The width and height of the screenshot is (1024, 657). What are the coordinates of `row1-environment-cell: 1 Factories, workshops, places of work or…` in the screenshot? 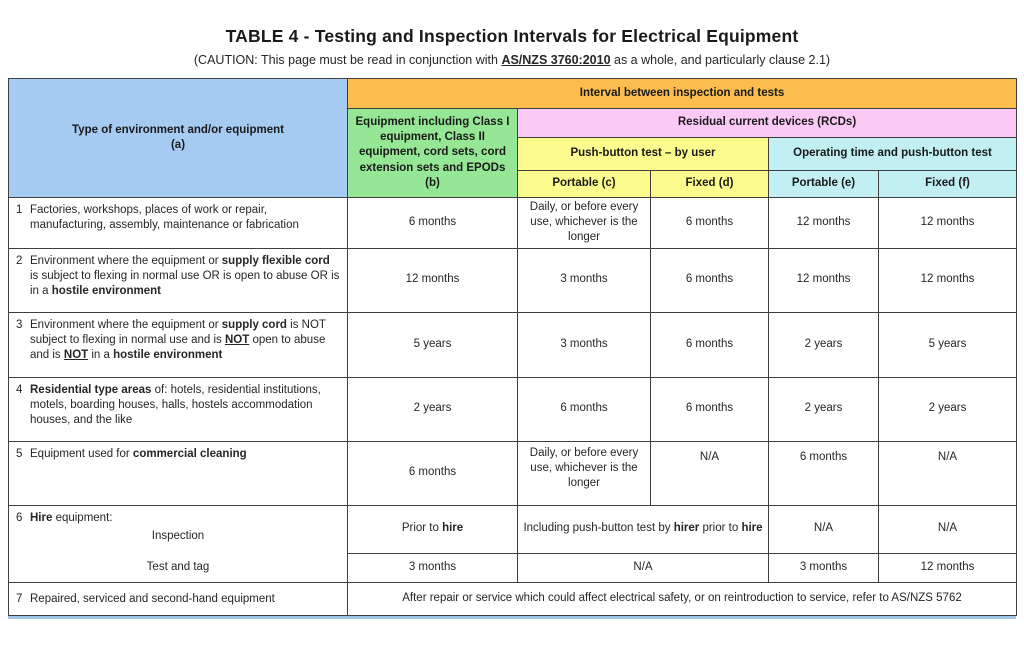 It's located at (178, 223).